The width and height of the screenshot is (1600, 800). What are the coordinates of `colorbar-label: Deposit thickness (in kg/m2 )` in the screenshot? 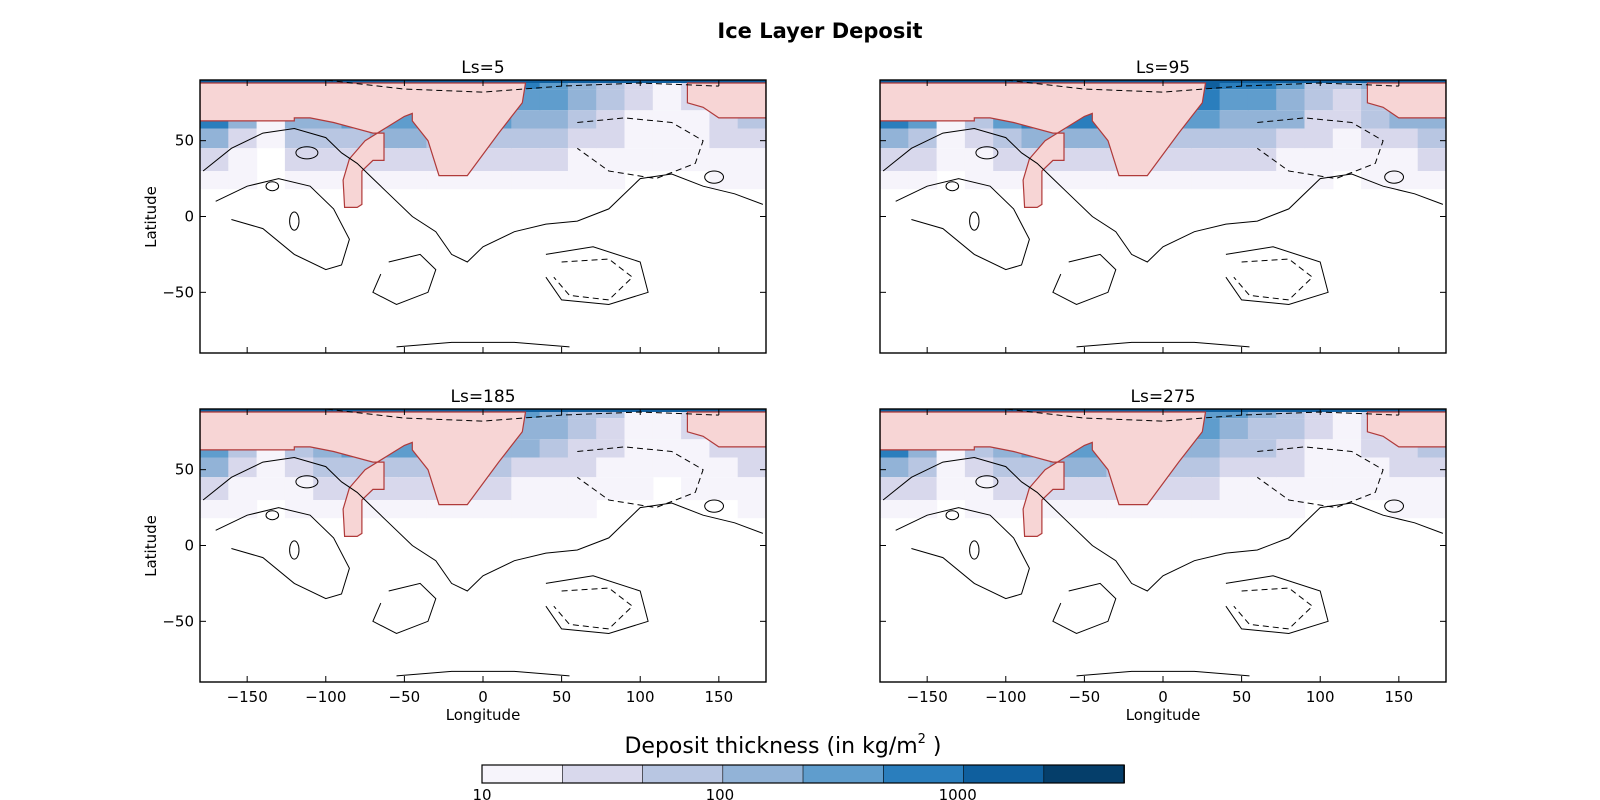 It's located at (782, 745).